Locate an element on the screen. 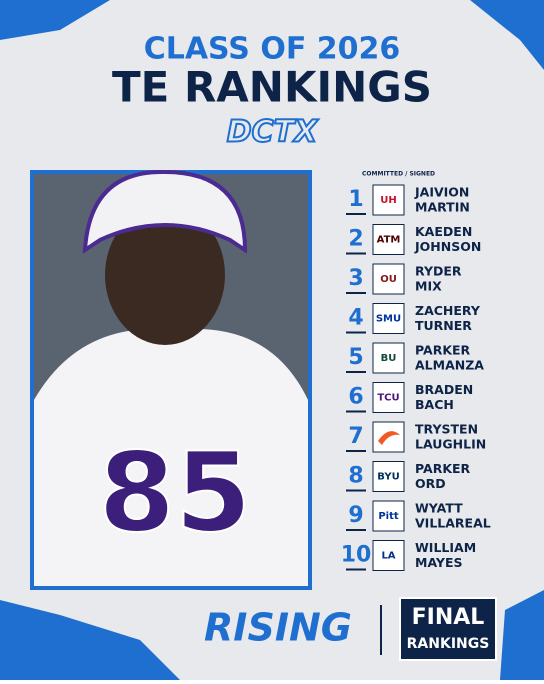 The width and height of the screenshot is (544, 684). rank-number: 7 is located at coordinates (355, 436).